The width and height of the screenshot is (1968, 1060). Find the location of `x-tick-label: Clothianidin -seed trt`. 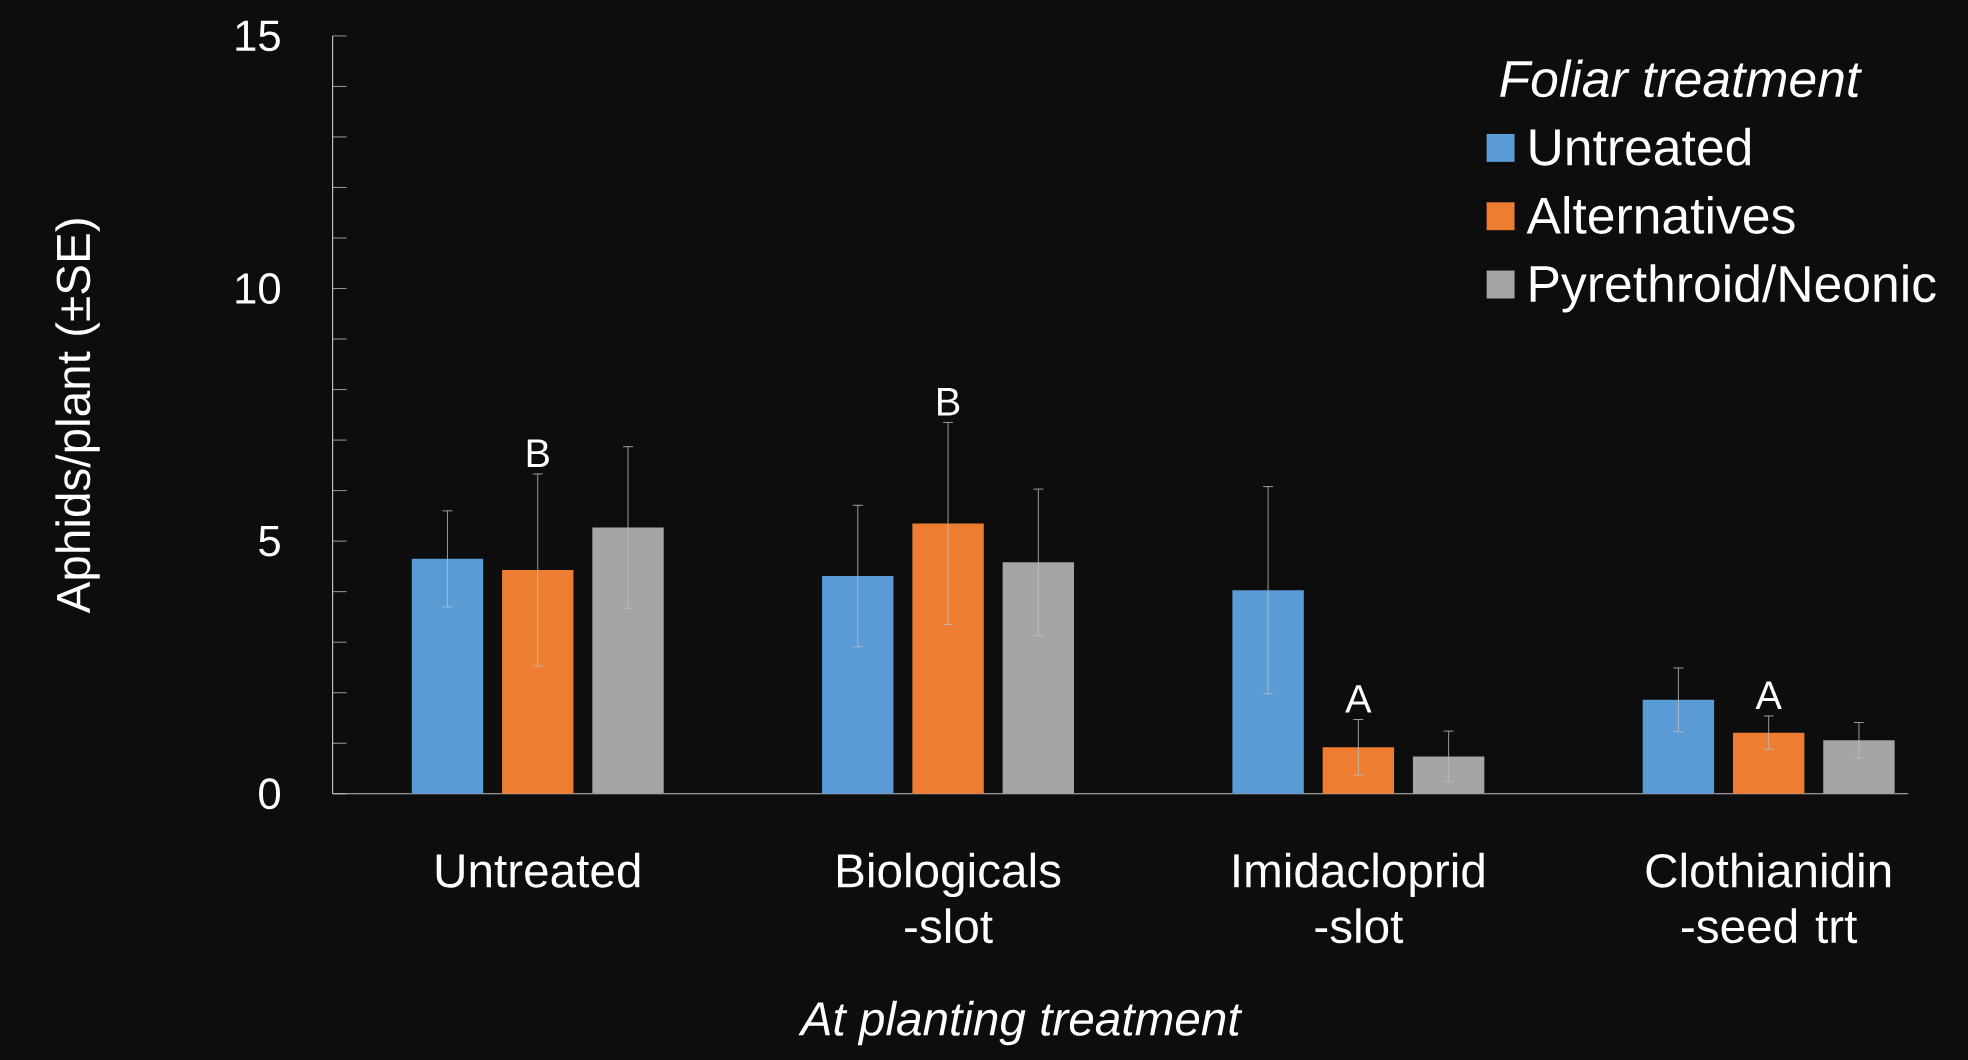

x-tick-label: Clothianidin -seed trt is located at coordinates (1768, 898).